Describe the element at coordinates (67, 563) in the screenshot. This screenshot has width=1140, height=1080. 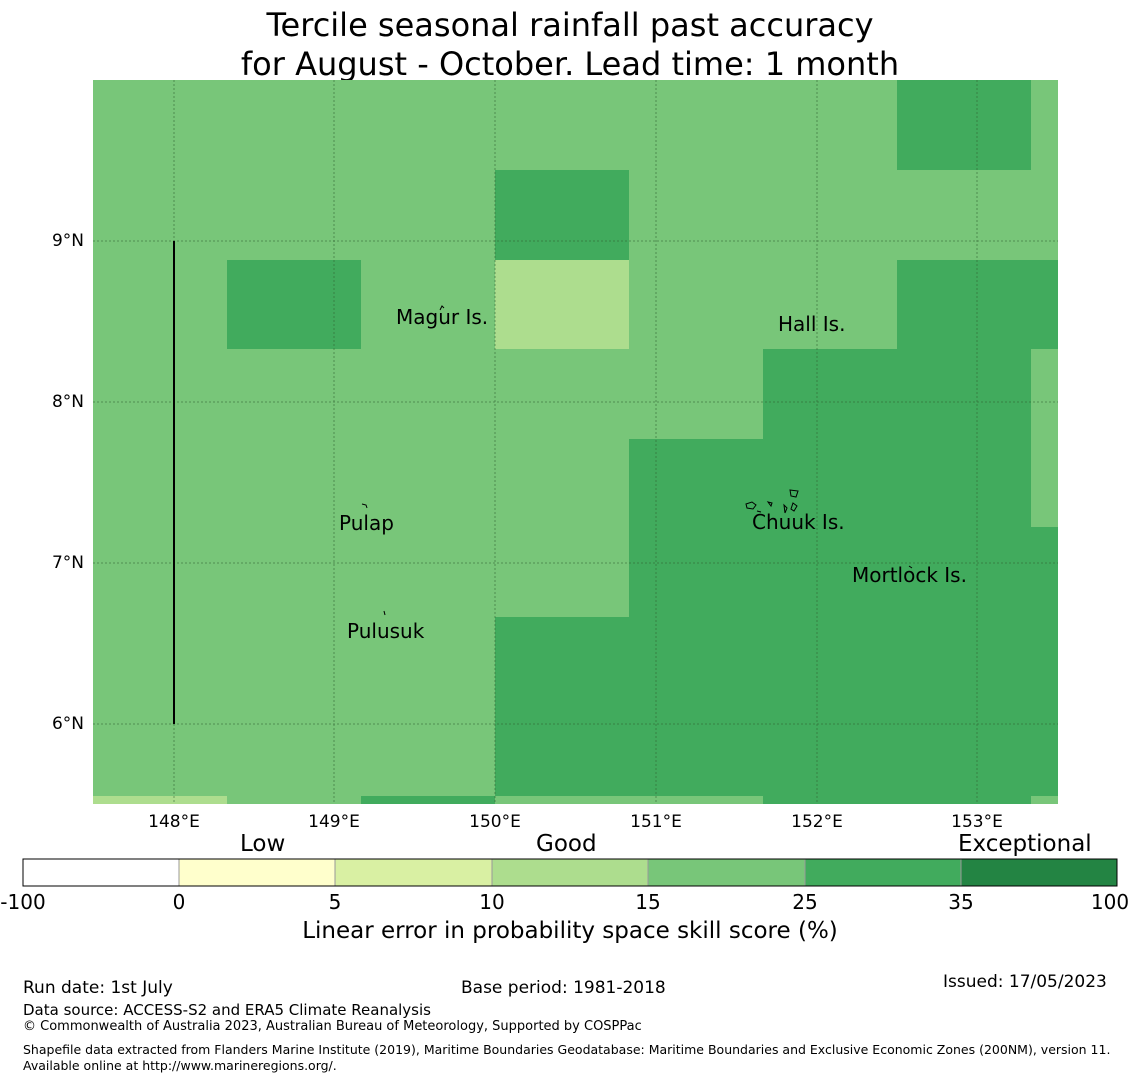
I see `lat-tick: 7°N` at that location.